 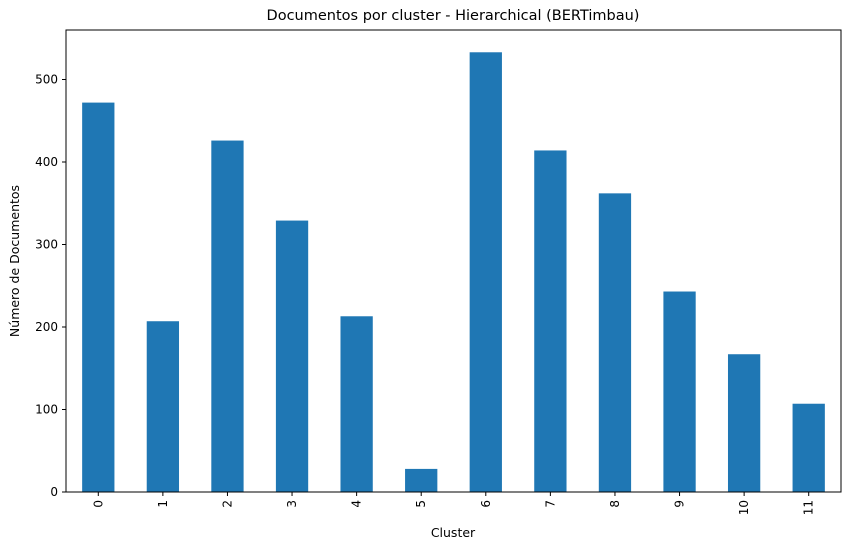 What do you see at coordinates (98, 504) in the screenshot?
I see `x-tick-label: 0` at bounding box center [98, 504].